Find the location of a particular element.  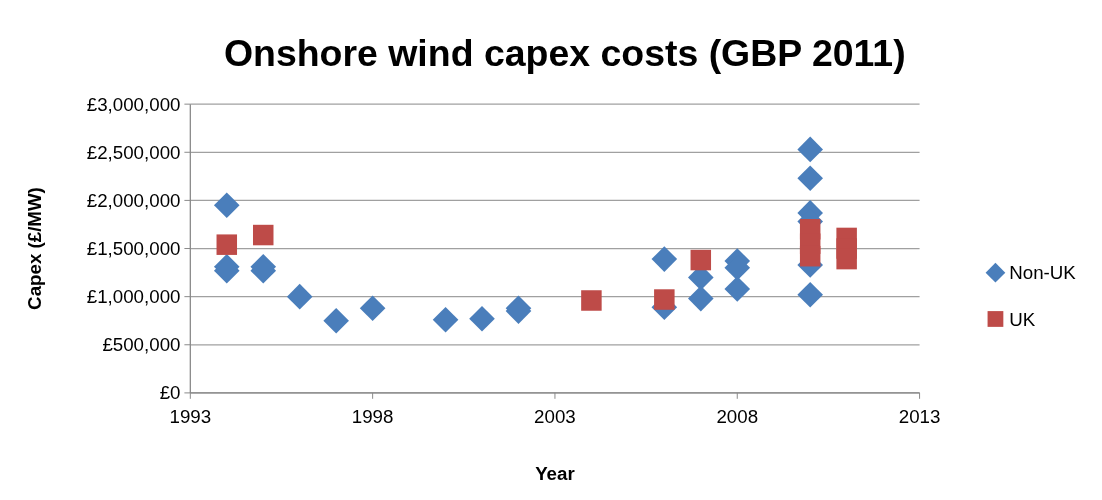

y-tick-label: £1,500,000 is located at coordinates (133, 249).